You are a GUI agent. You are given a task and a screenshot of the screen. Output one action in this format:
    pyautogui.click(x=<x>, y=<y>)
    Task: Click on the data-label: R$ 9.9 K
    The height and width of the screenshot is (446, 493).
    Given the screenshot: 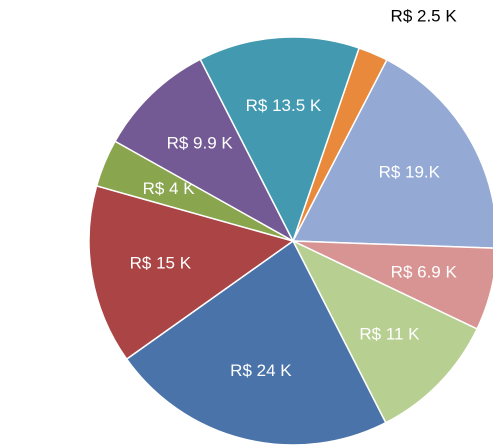 What is the action you would take?
    pyautogui.click(x=200, y=142)
    